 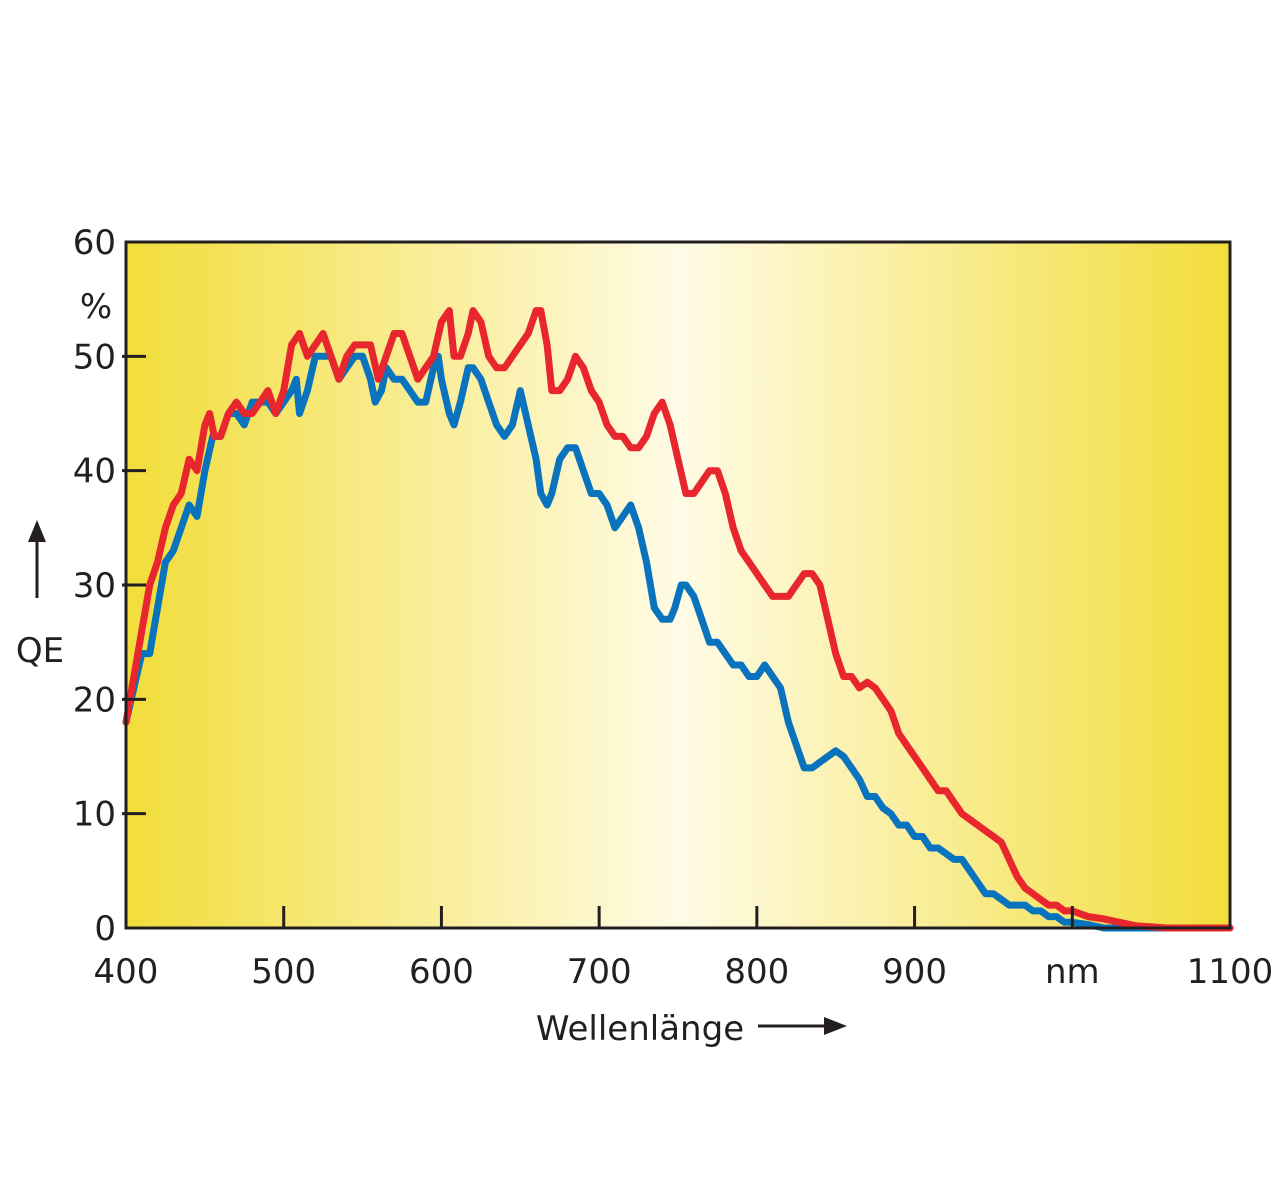 What do you see at coordinates (94, 357) in the screenshot?
I see `y-tick-label: 50` at bounding box center [94, 357].